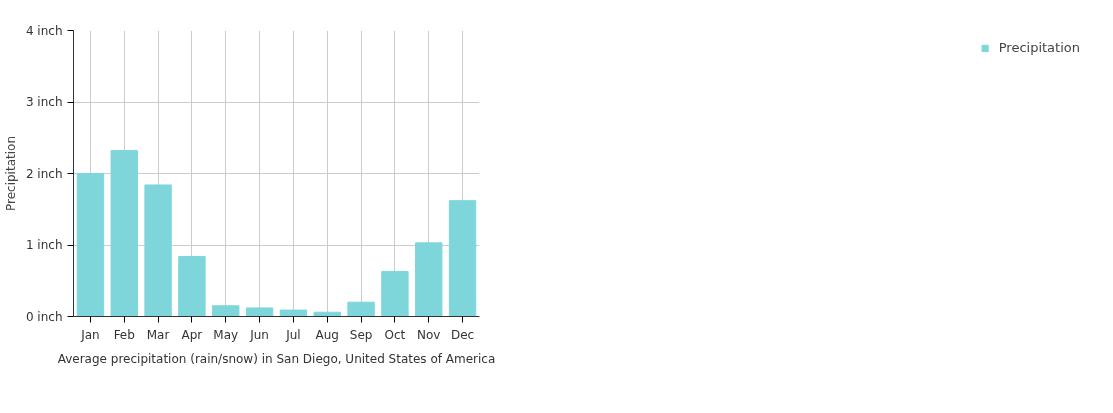 Image resolution: width=1113 pixels, height=413 pixels. Describe the element at coordinates (44, 30) in the screenshot. I see `y-tick-label: 4 inch` at that location.